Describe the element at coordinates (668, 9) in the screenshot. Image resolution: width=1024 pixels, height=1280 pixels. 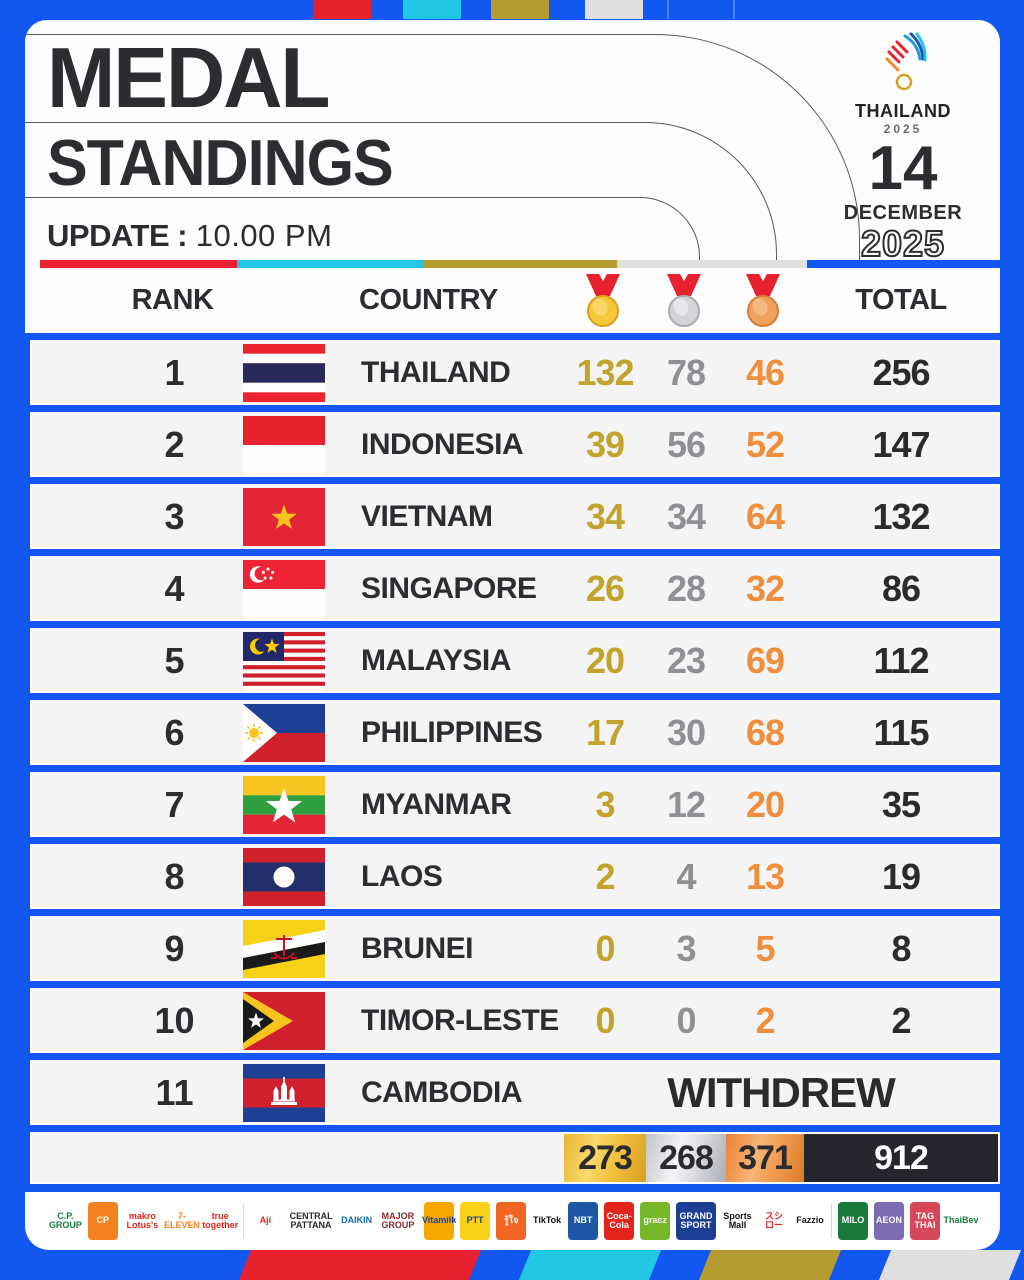
I see `top-divider-line` at that location.